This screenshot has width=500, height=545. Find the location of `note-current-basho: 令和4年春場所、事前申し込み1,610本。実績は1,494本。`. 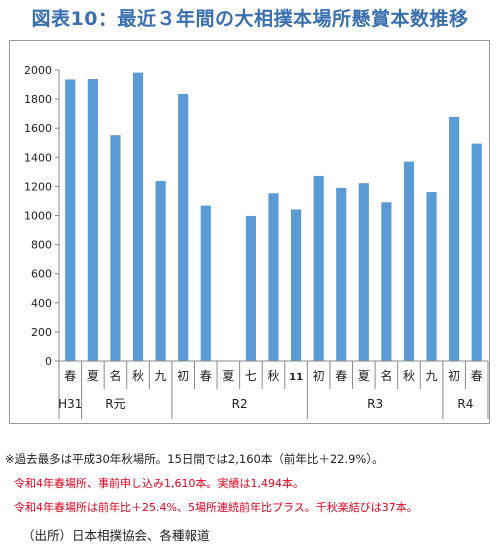

note-current-basho: 令和4年春場所、事前申し込み1,610本。実績は1,494本。 is located at coordinates (159, 483).